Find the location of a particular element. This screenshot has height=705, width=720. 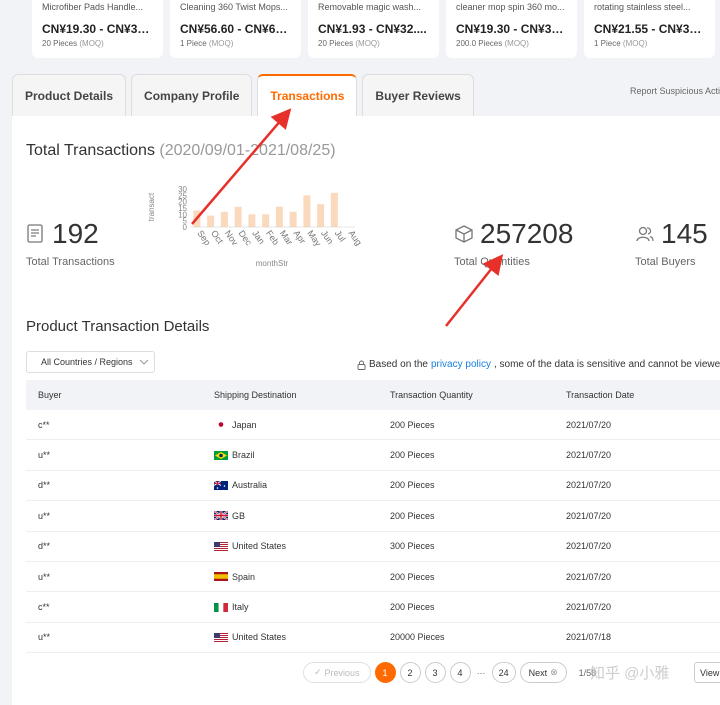

y-tick-label: 0 is located at coordinates (185, 227).